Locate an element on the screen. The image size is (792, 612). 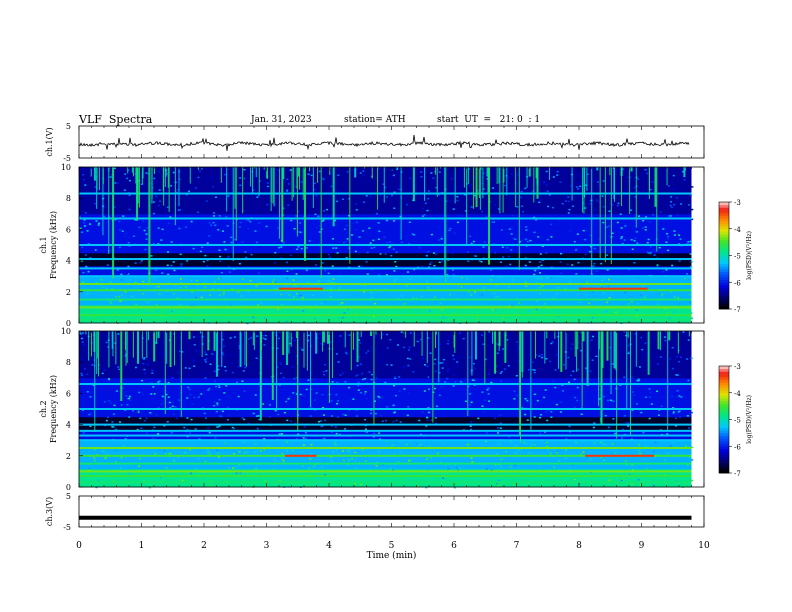
ch3-waveform-xtick-label: 1 is located at coordinates (142, 546).